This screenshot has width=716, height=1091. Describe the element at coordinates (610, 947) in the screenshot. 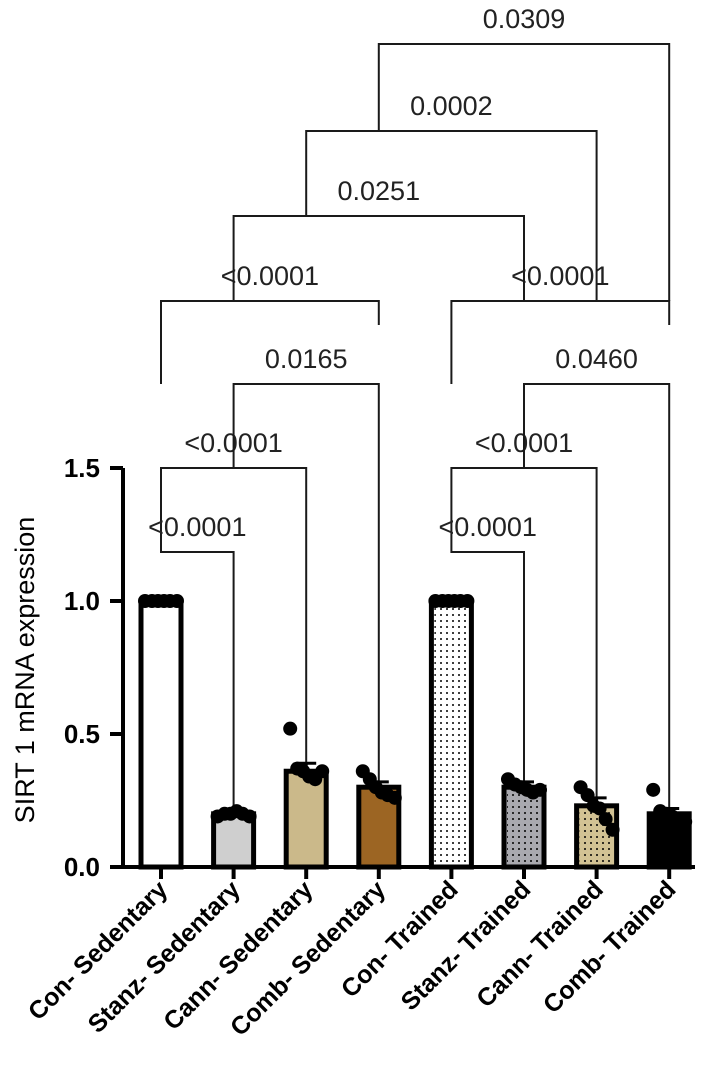

I see `x-category-label: Comb- Trained` at that location.